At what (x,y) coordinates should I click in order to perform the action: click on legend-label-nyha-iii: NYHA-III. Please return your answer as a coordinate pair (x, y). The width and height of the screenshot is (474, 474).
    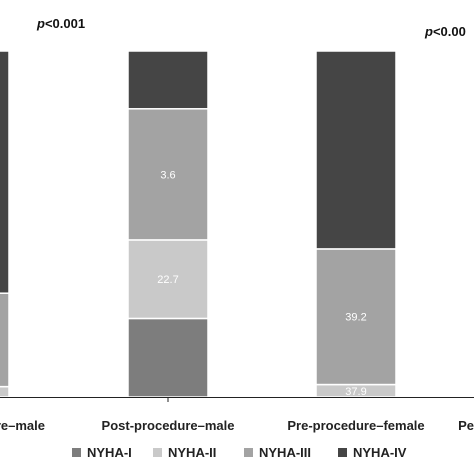
    Looking at the image, I should click on (285, 452).